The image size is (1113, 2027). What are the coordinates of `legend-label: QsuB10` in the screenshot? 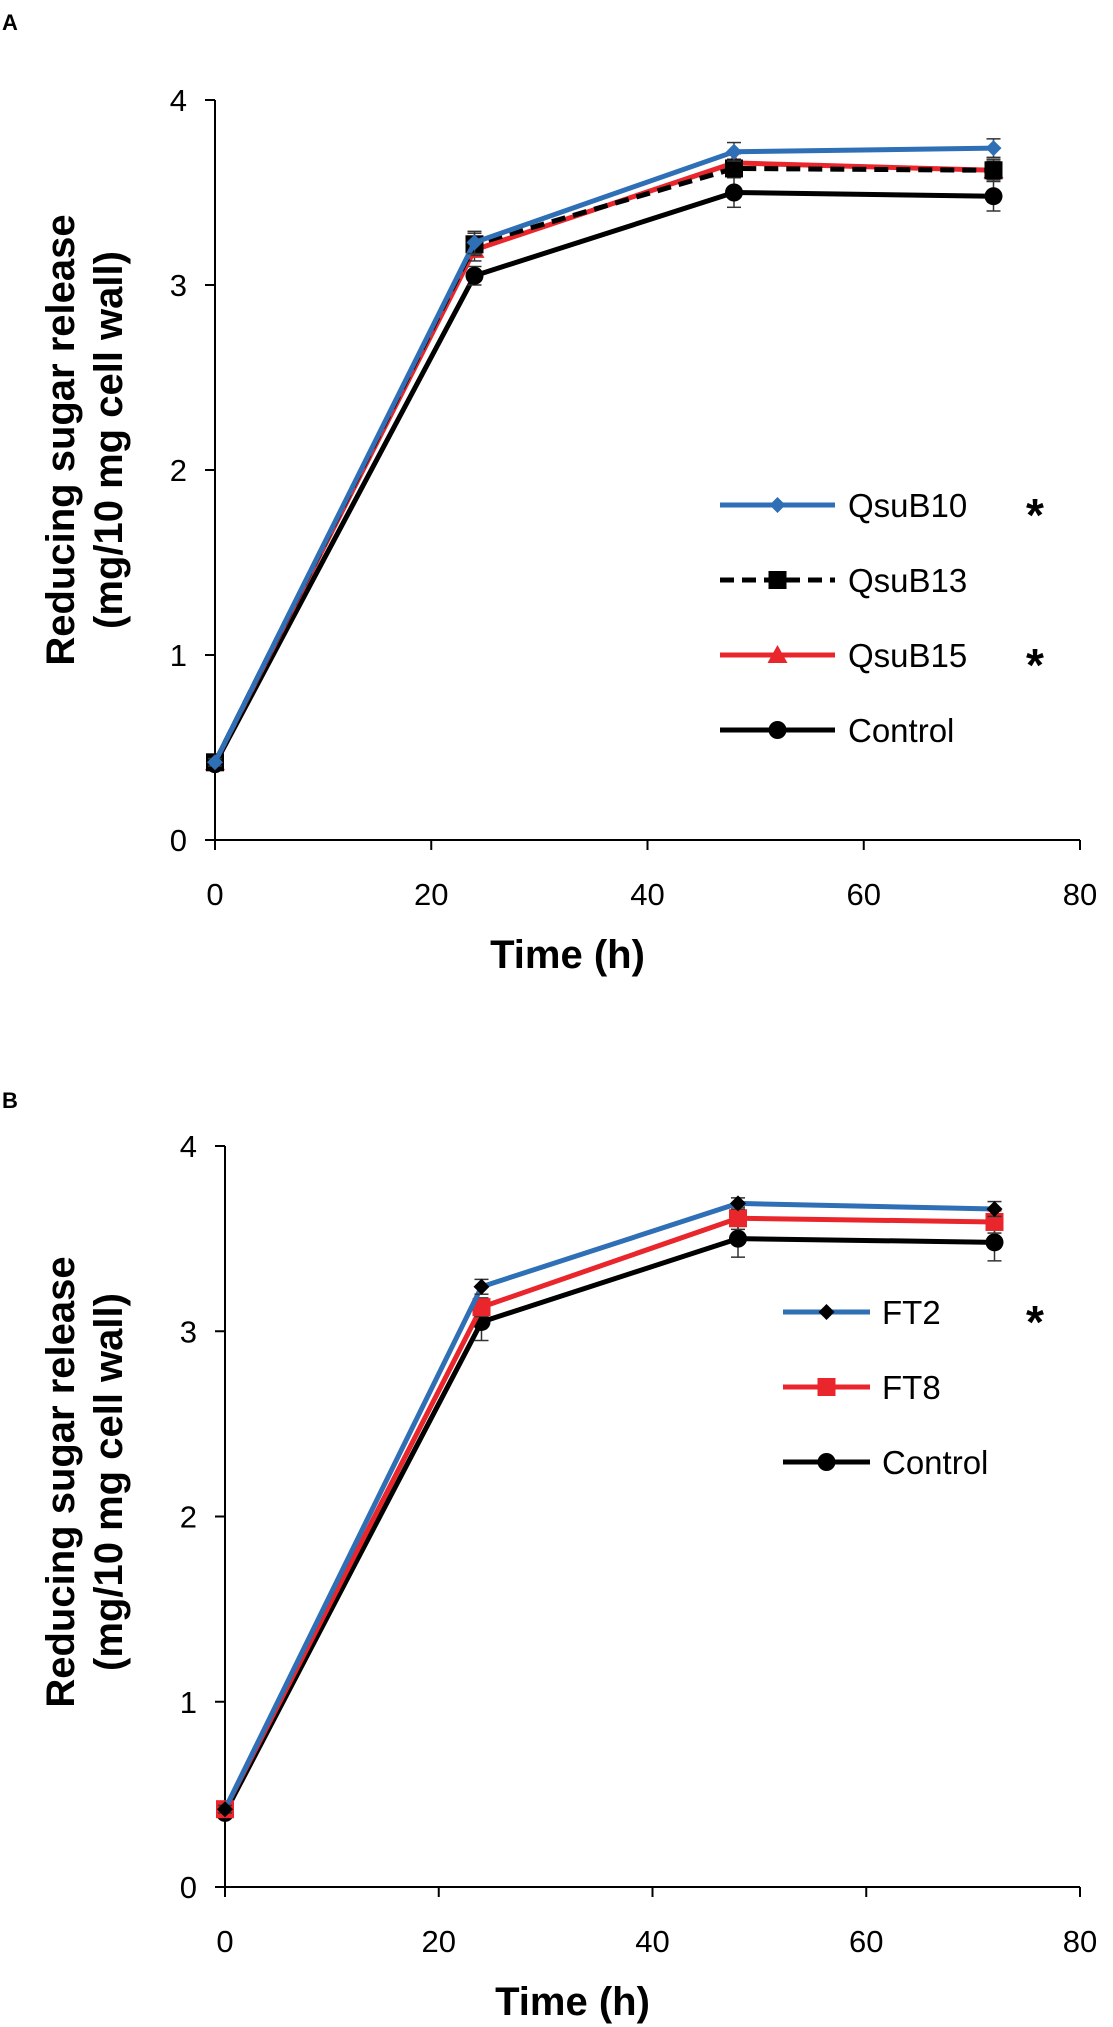 It's located at (907, 505).